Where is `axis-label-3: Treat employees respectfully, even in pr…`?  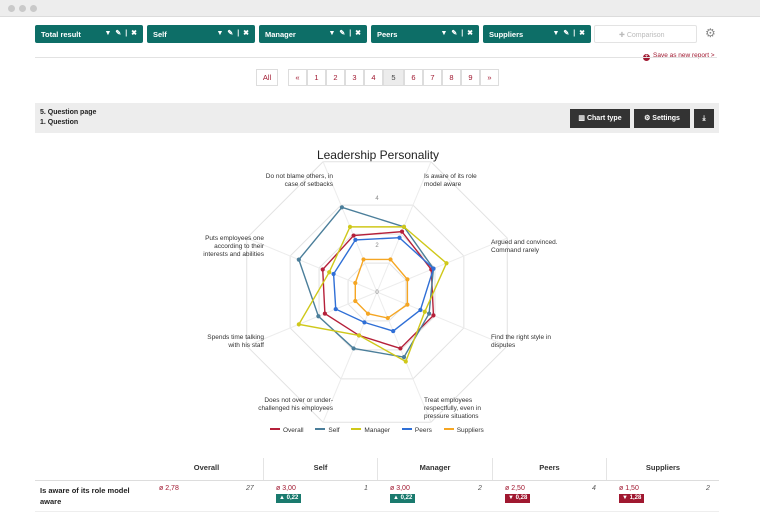 axis-label-3: Treat employees respectfully, even in pr… is located at coordinates (452, 408).